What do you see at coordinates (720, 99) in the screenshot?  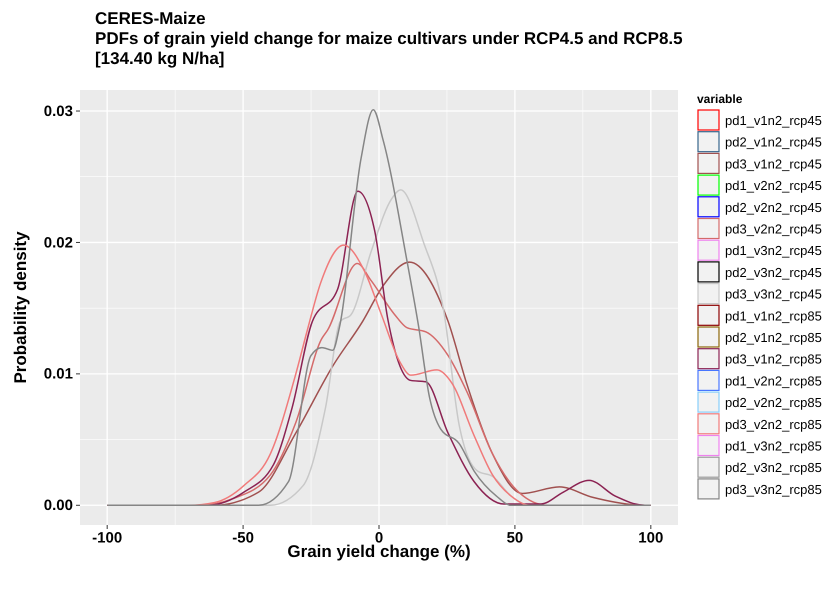 I see `legend-title: variable` at bounding box center [720, 99].